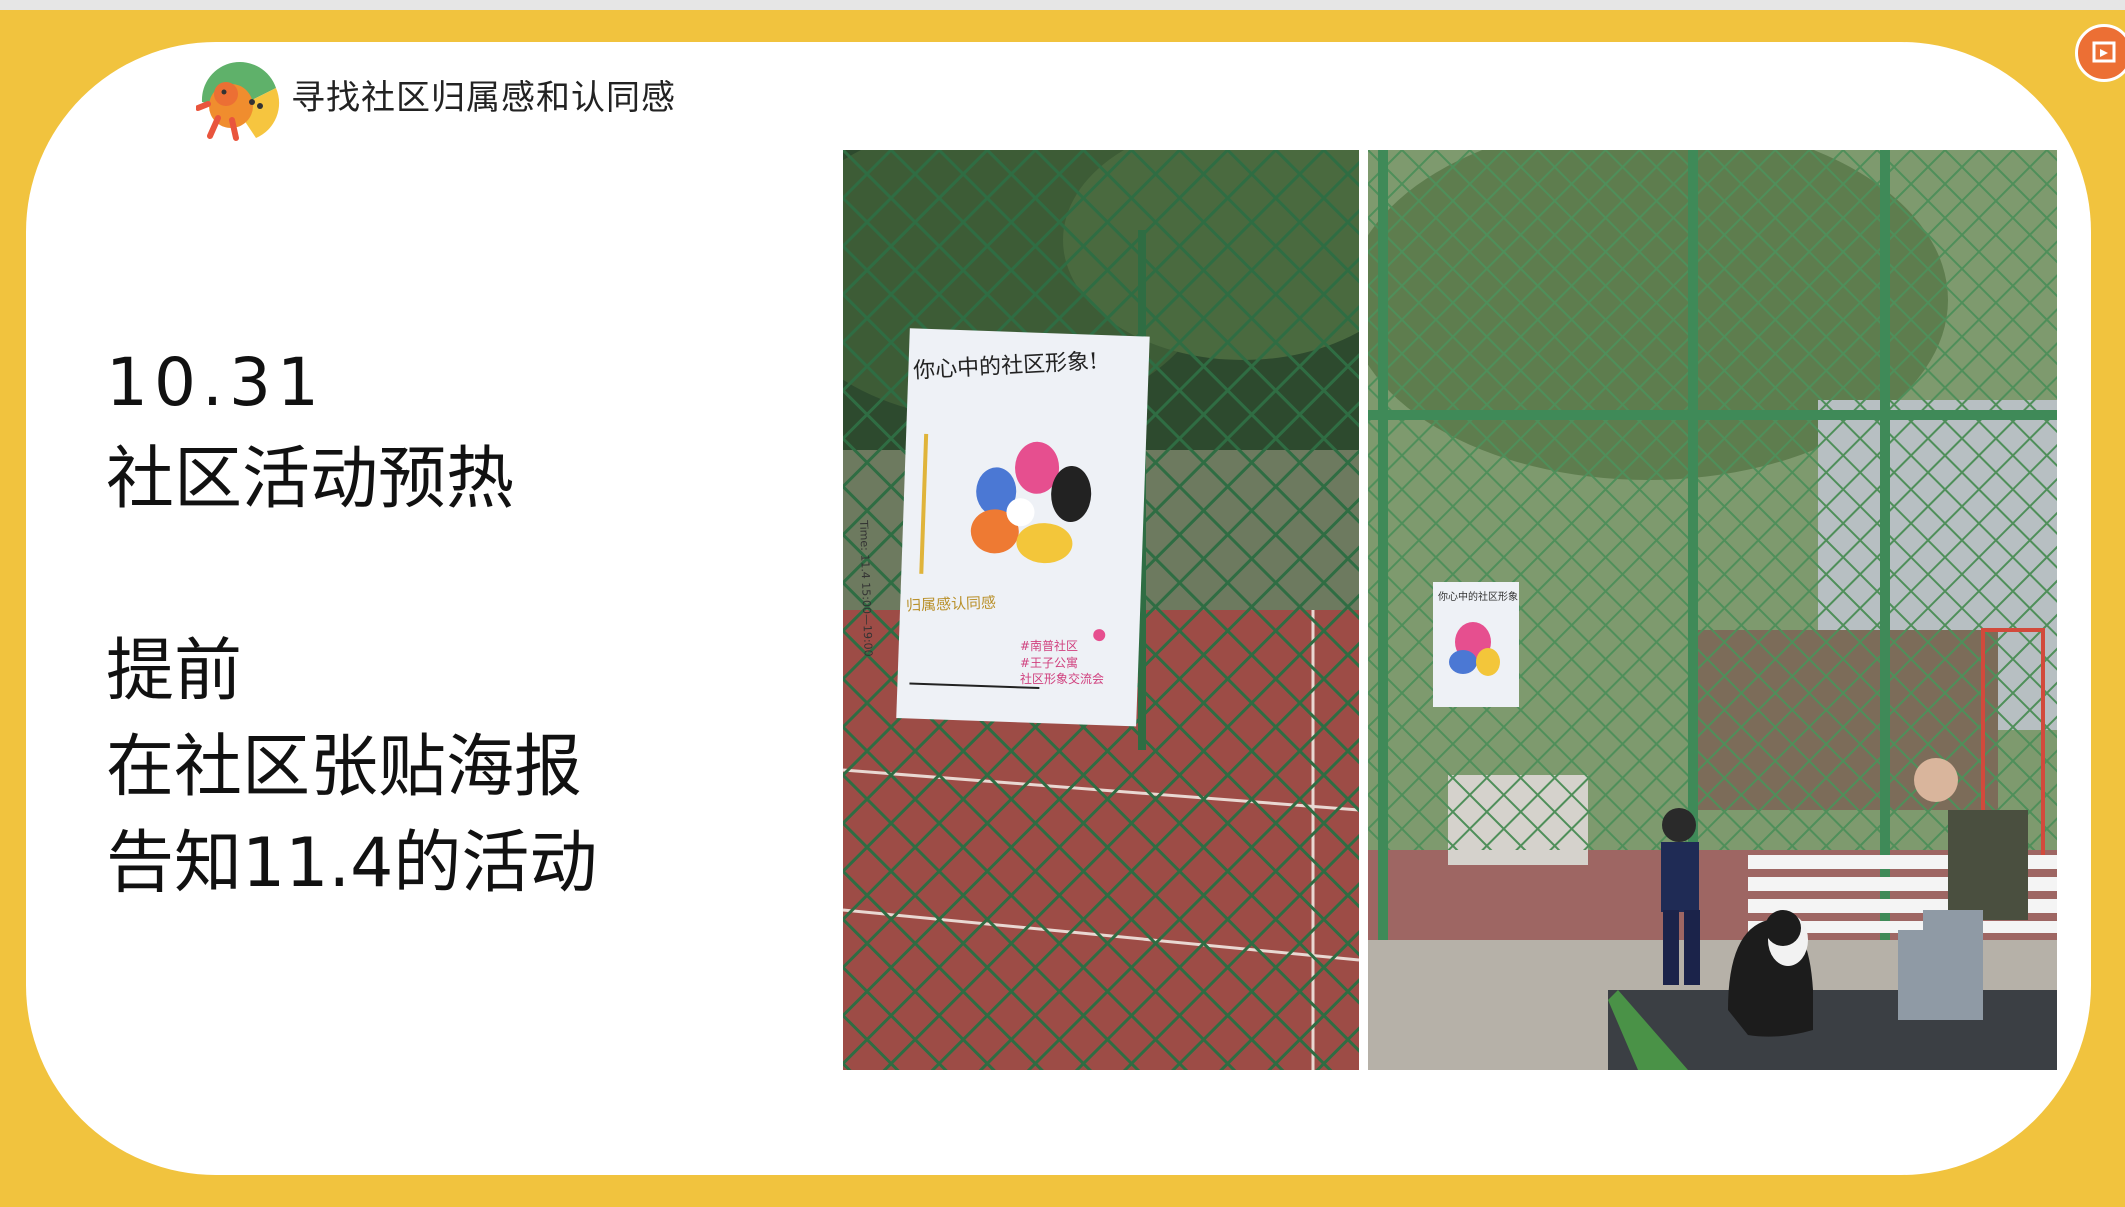  Describe the element at coordinates (951, 604) in the screenshot. I see `poster-subtitle: 归属感认同感` at that location.